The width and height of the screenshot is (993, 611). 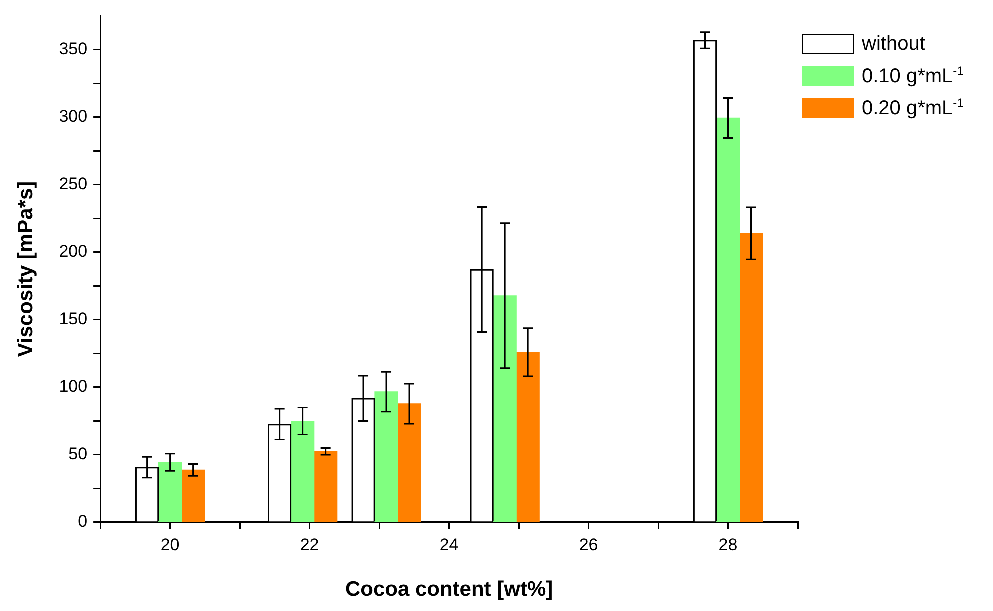 I want to click on y-tick-label: 250, so click(x=73, y=184).